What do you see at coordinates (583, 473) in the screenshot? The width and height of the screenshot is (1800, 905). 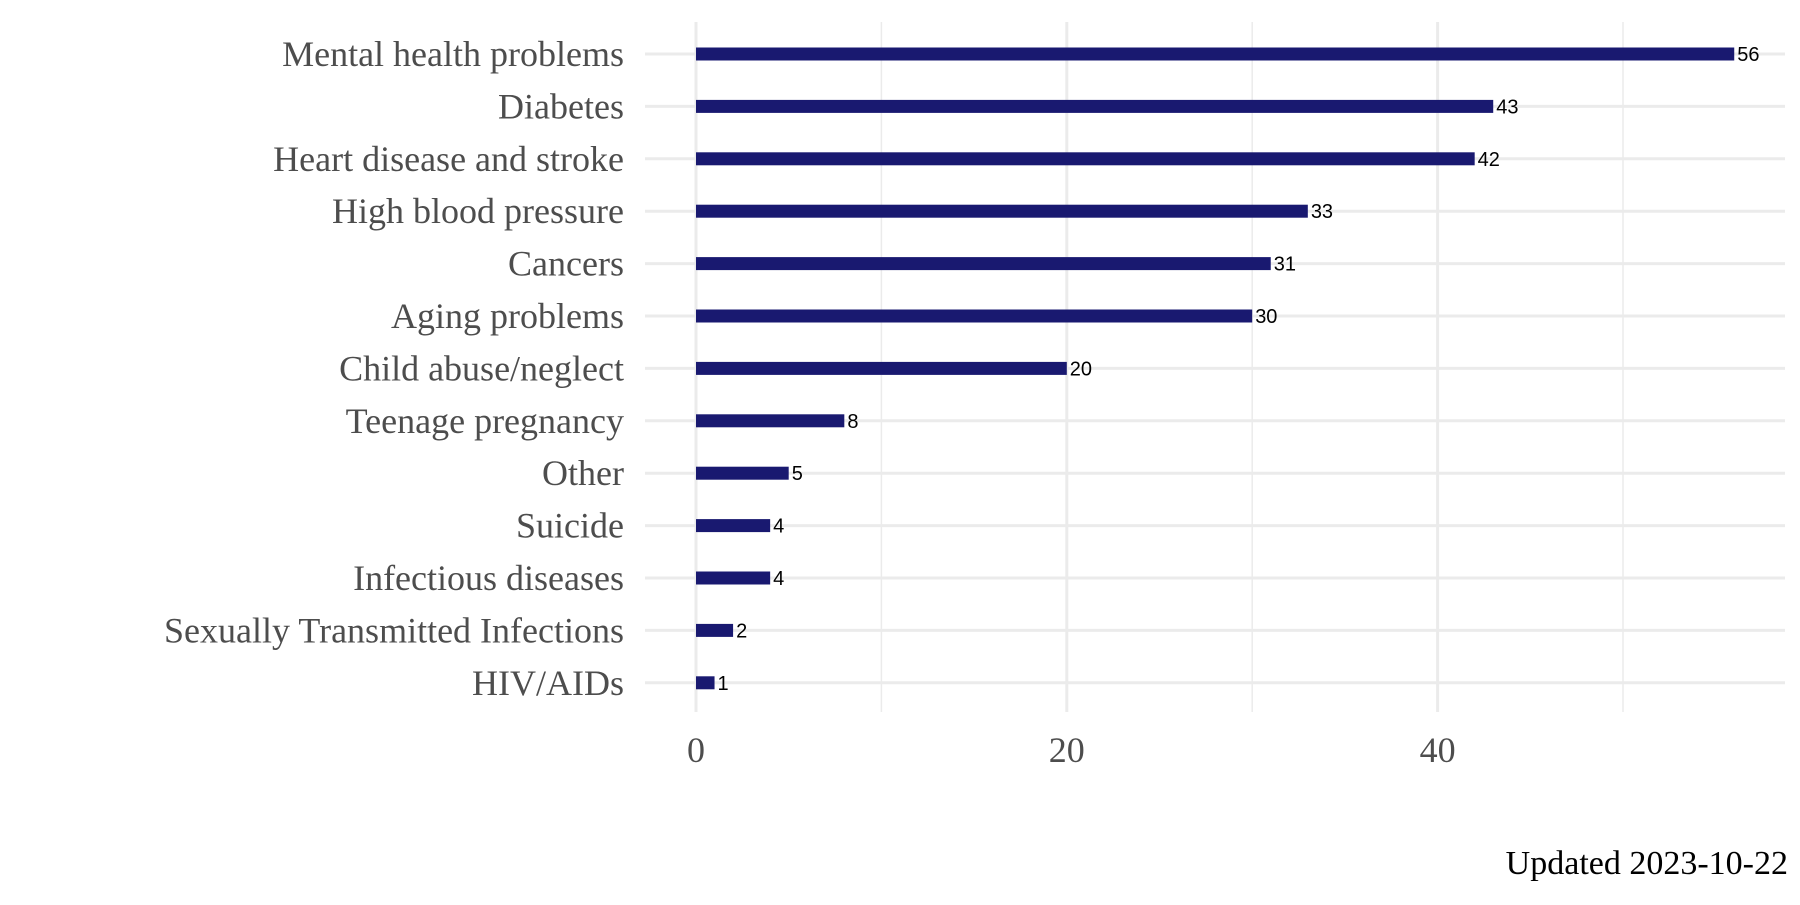 I see `category-label: Other` at bounding box center [583, 473].